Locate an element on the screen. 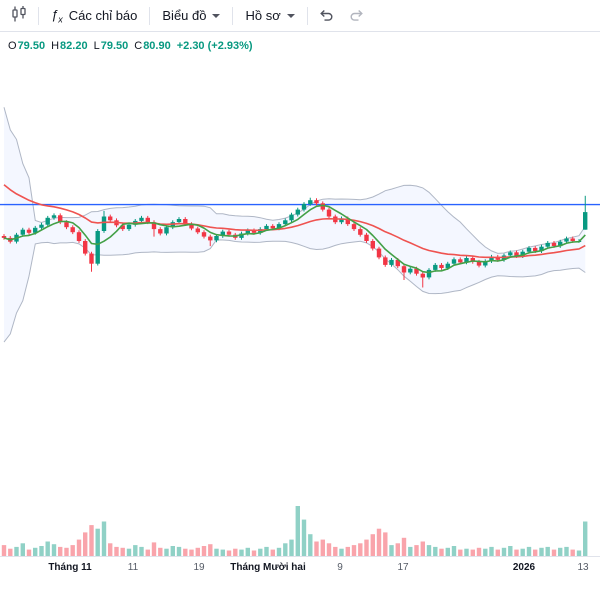 The width and height of the screenshot is (600, 600). undo-icon is located at coordinates (326, 16).